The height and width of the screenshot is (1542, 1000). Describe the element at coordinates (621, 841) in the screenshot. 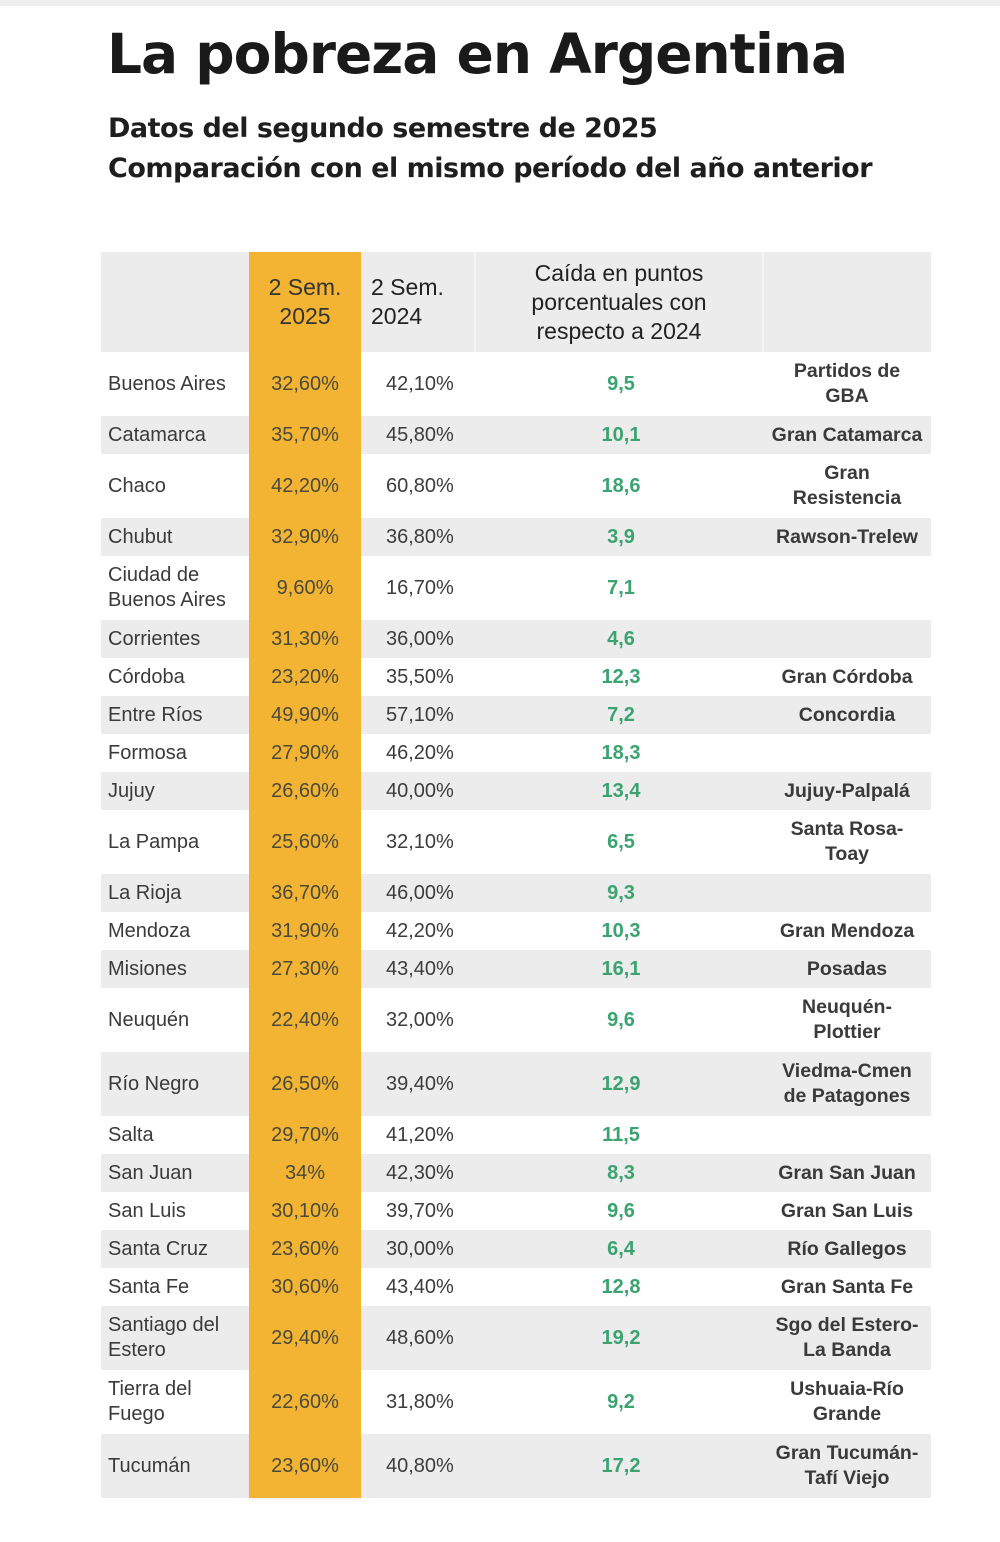

I see `value-drop-points: 6,5` at that location.